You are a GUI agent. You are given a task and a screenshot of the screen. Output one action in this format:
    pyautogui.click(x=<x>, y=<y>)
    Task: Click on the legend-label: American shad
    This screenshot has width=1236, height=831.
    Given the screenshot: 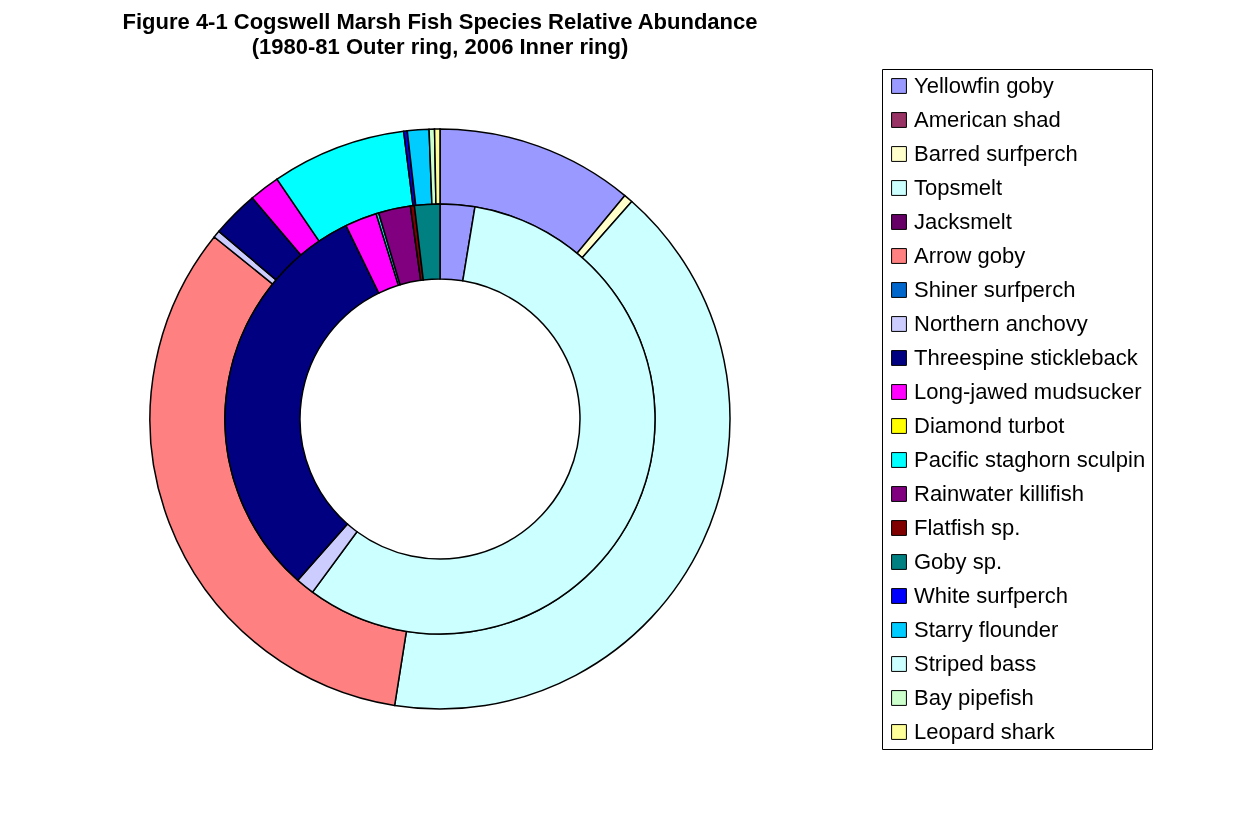 What is the action you would take?
    pyautogui.click(x=987, y=119)
    